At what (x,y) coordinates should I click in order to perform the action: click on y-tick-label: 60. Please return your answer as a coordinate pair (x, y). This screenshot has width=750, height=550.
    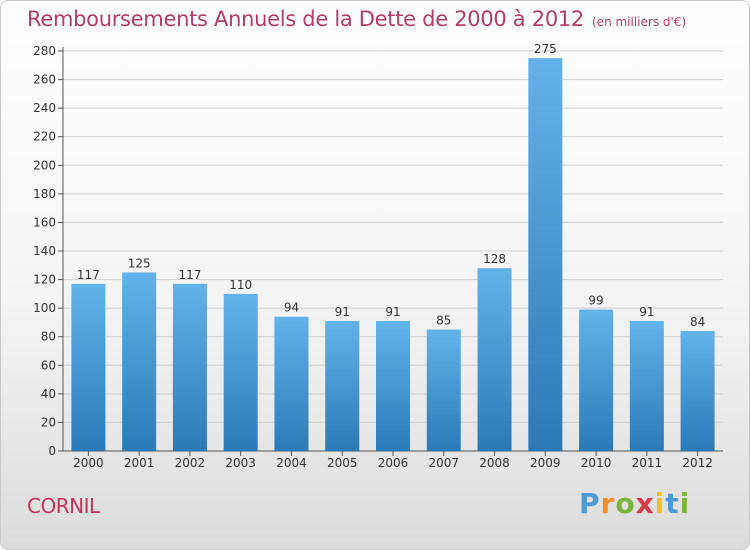
    Looking at the image, I should click on (48, 365).